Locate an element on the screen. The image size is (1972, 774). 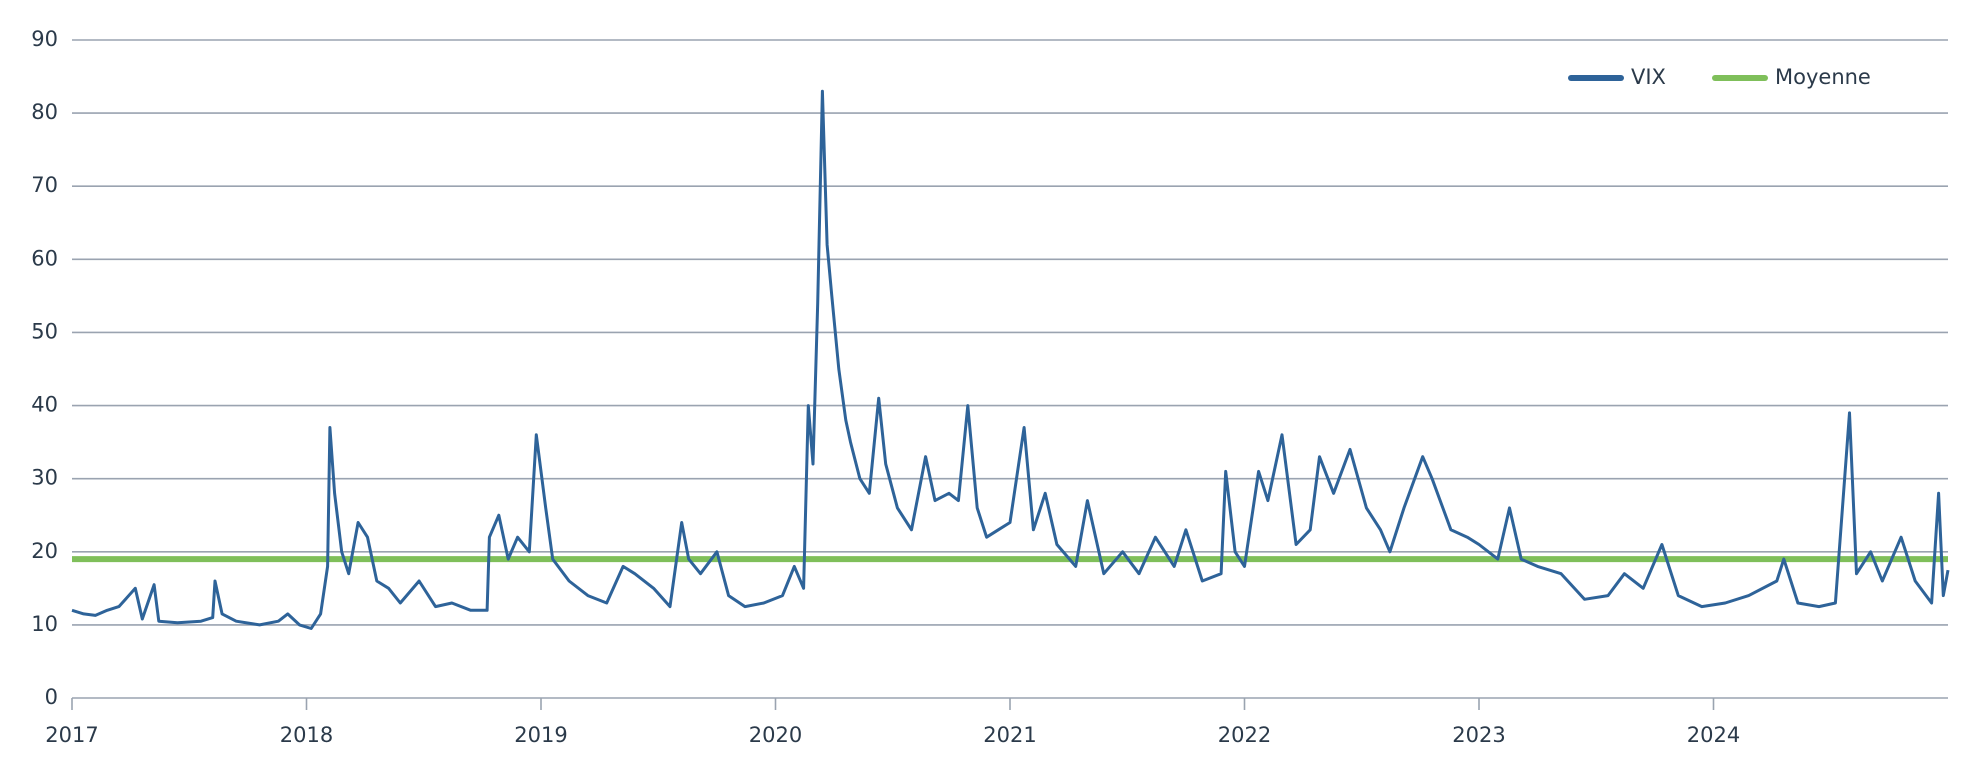
x-tick-label: 2021 is located at coordinates (1009, 735).